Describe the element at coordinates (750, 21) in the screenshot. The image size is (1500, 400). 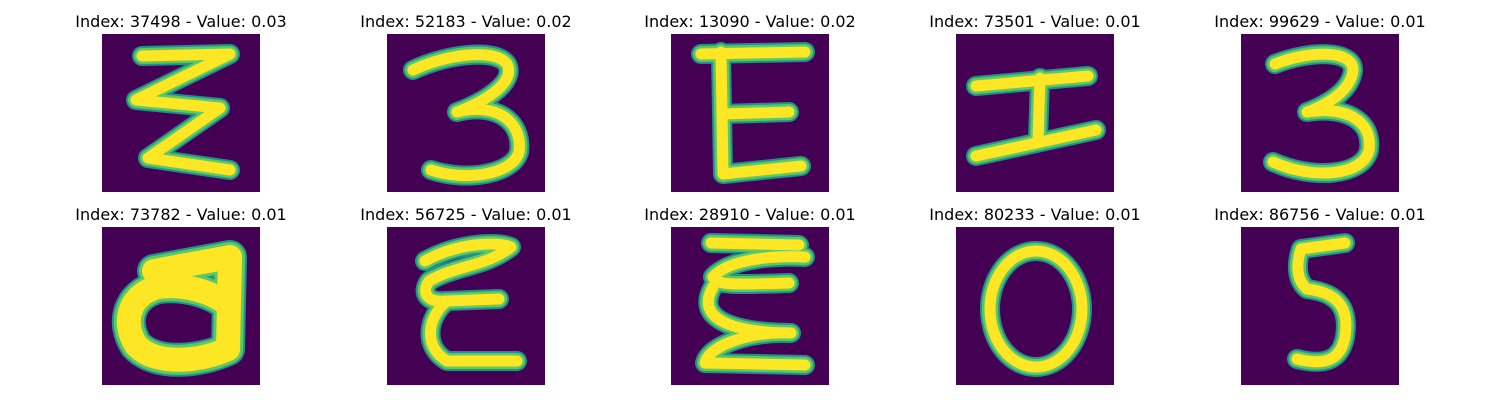
I see `panel-title: Index: 13090 - Value: 0.02` at that location.